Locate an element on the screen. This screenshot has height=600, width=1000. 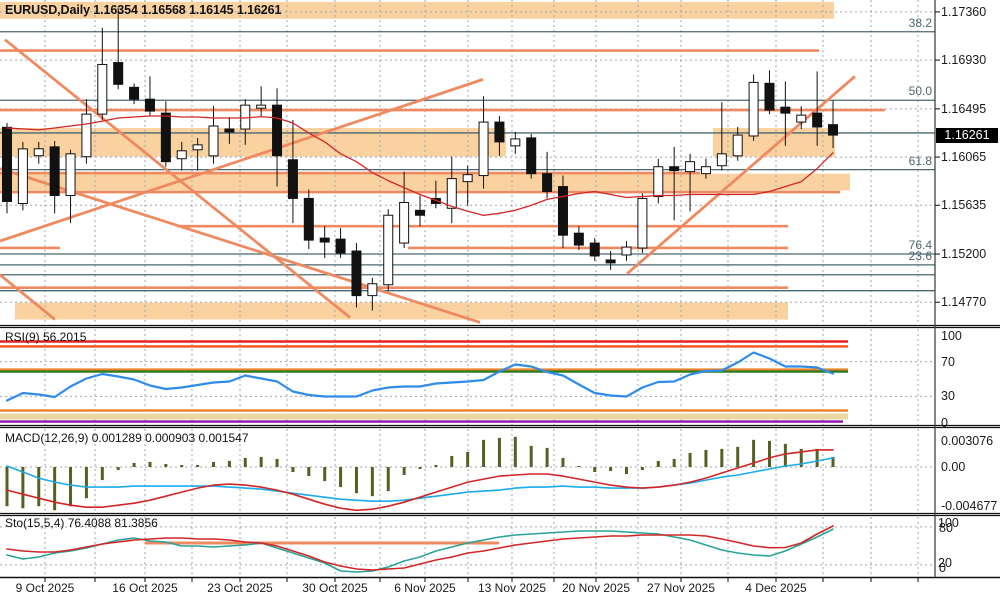
sto-scale-label: 80 is located at coordinates (946, 528).